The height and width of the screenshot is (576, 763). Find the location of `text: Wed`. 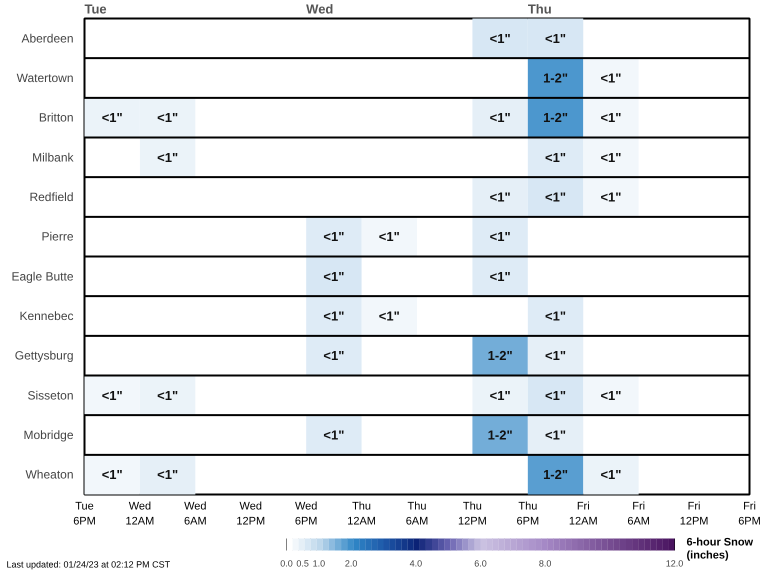

text: Wed is located at coordinates (320, 8).